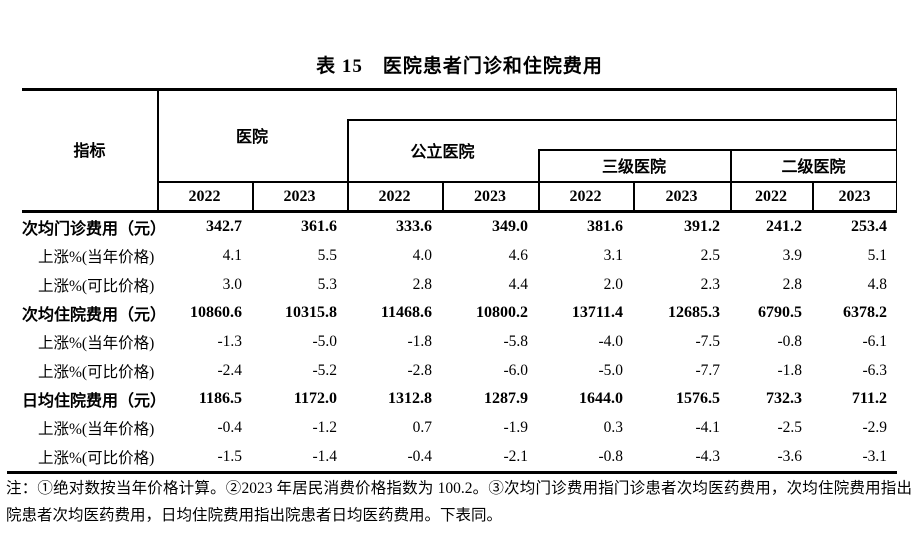  What do you see at coordinates (459, 66) in the screenshot?
I see `table-title: 表 15 医院患者门诊和住院费用` at bounding box center [459, 66].